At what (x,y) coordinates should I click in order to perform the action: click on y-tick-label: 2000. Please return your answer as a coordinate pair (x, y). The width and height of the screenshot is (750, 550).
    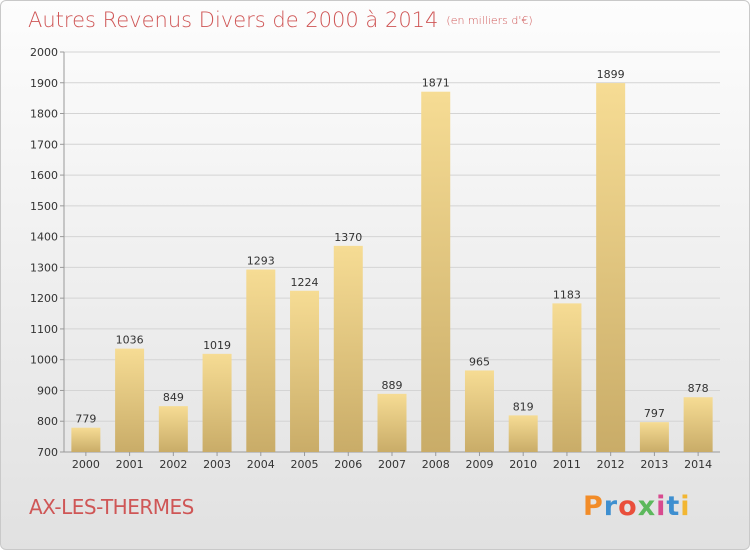
    Looking at the image, I should click on (44, 52).